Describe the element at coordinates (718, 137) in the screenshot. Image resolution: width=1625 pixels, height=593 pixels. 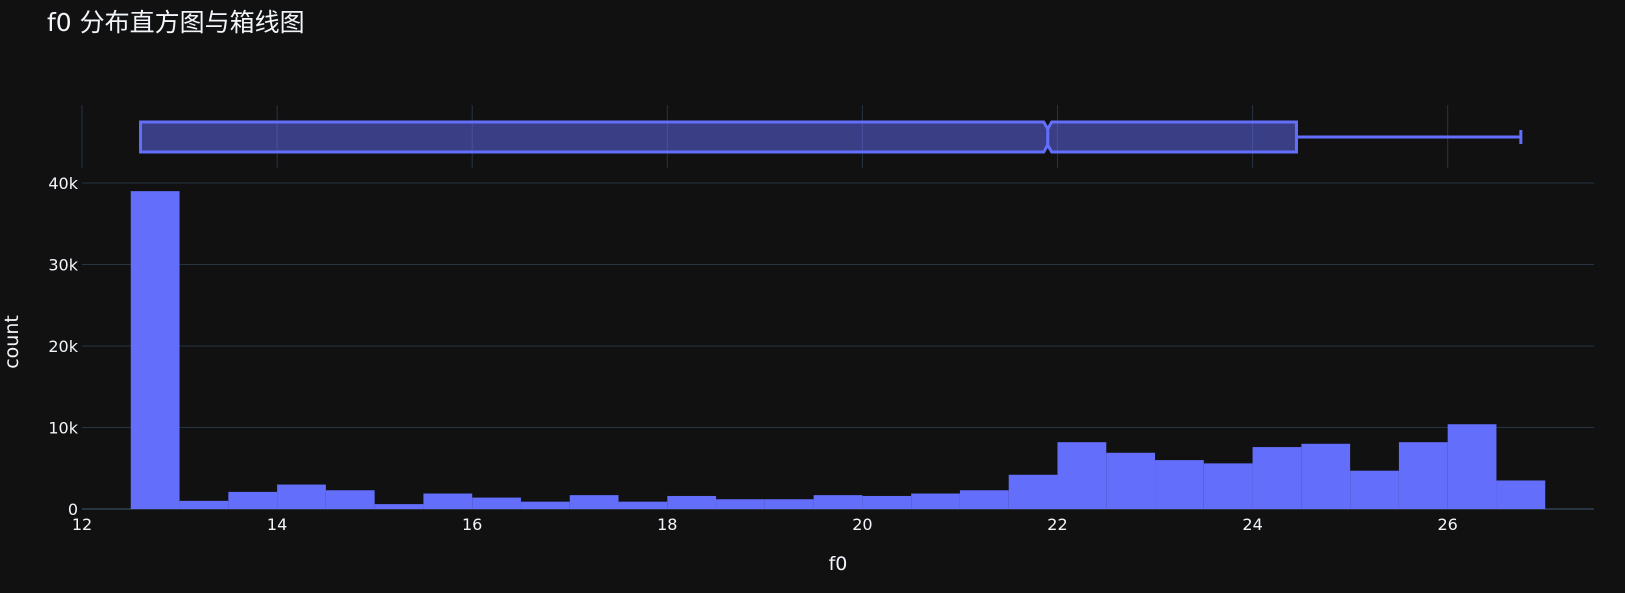
I see `box-body` at that location.